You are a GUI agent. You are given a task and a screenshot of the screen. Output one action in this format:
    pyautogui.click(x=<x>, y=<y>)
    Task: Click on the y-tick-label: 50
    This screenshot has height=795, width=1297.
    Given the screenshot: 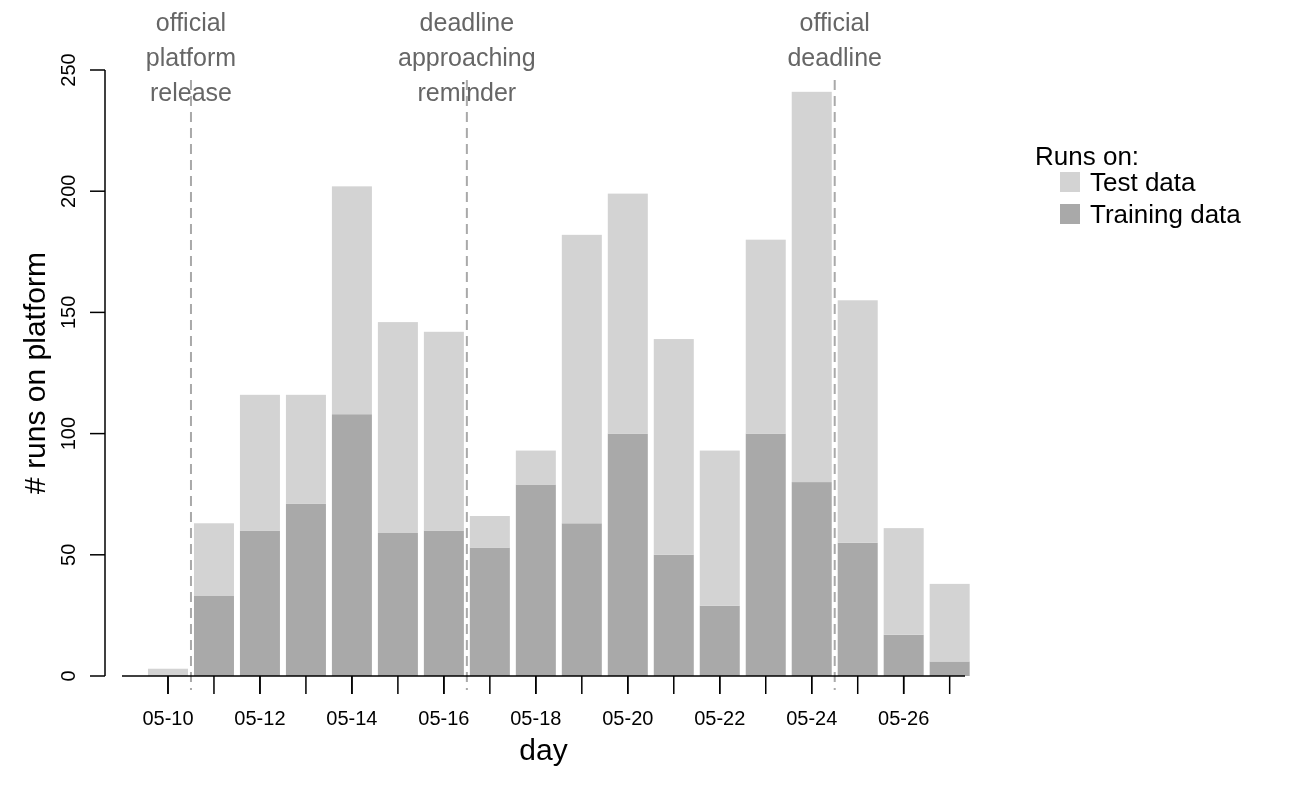 What is the action you would take?
    pyautogui.click(x=68, y=554)
    